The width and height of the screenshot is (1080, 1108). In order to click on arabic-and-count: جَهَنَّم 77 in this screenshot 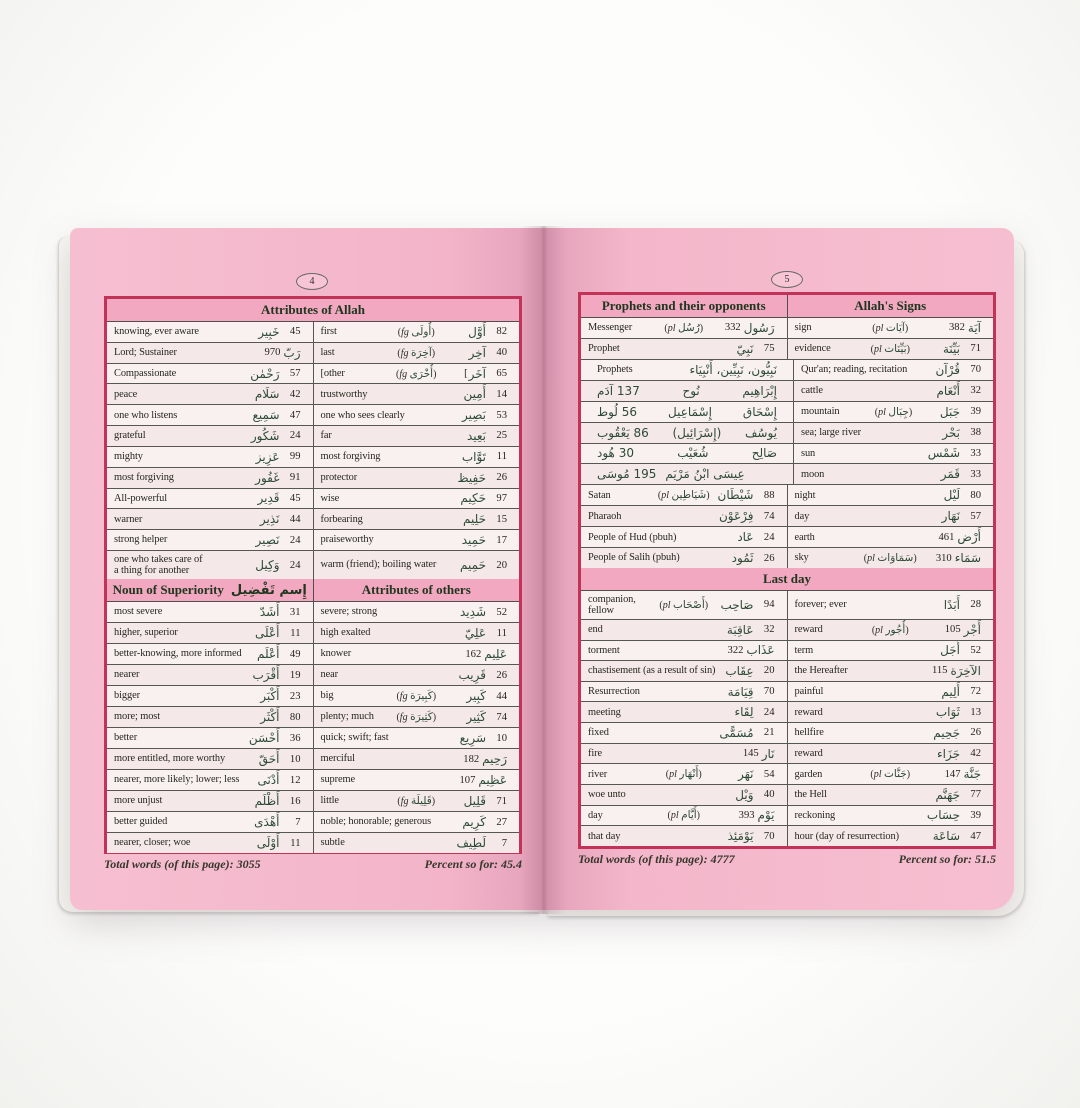, I will do `click(958, 795)`.